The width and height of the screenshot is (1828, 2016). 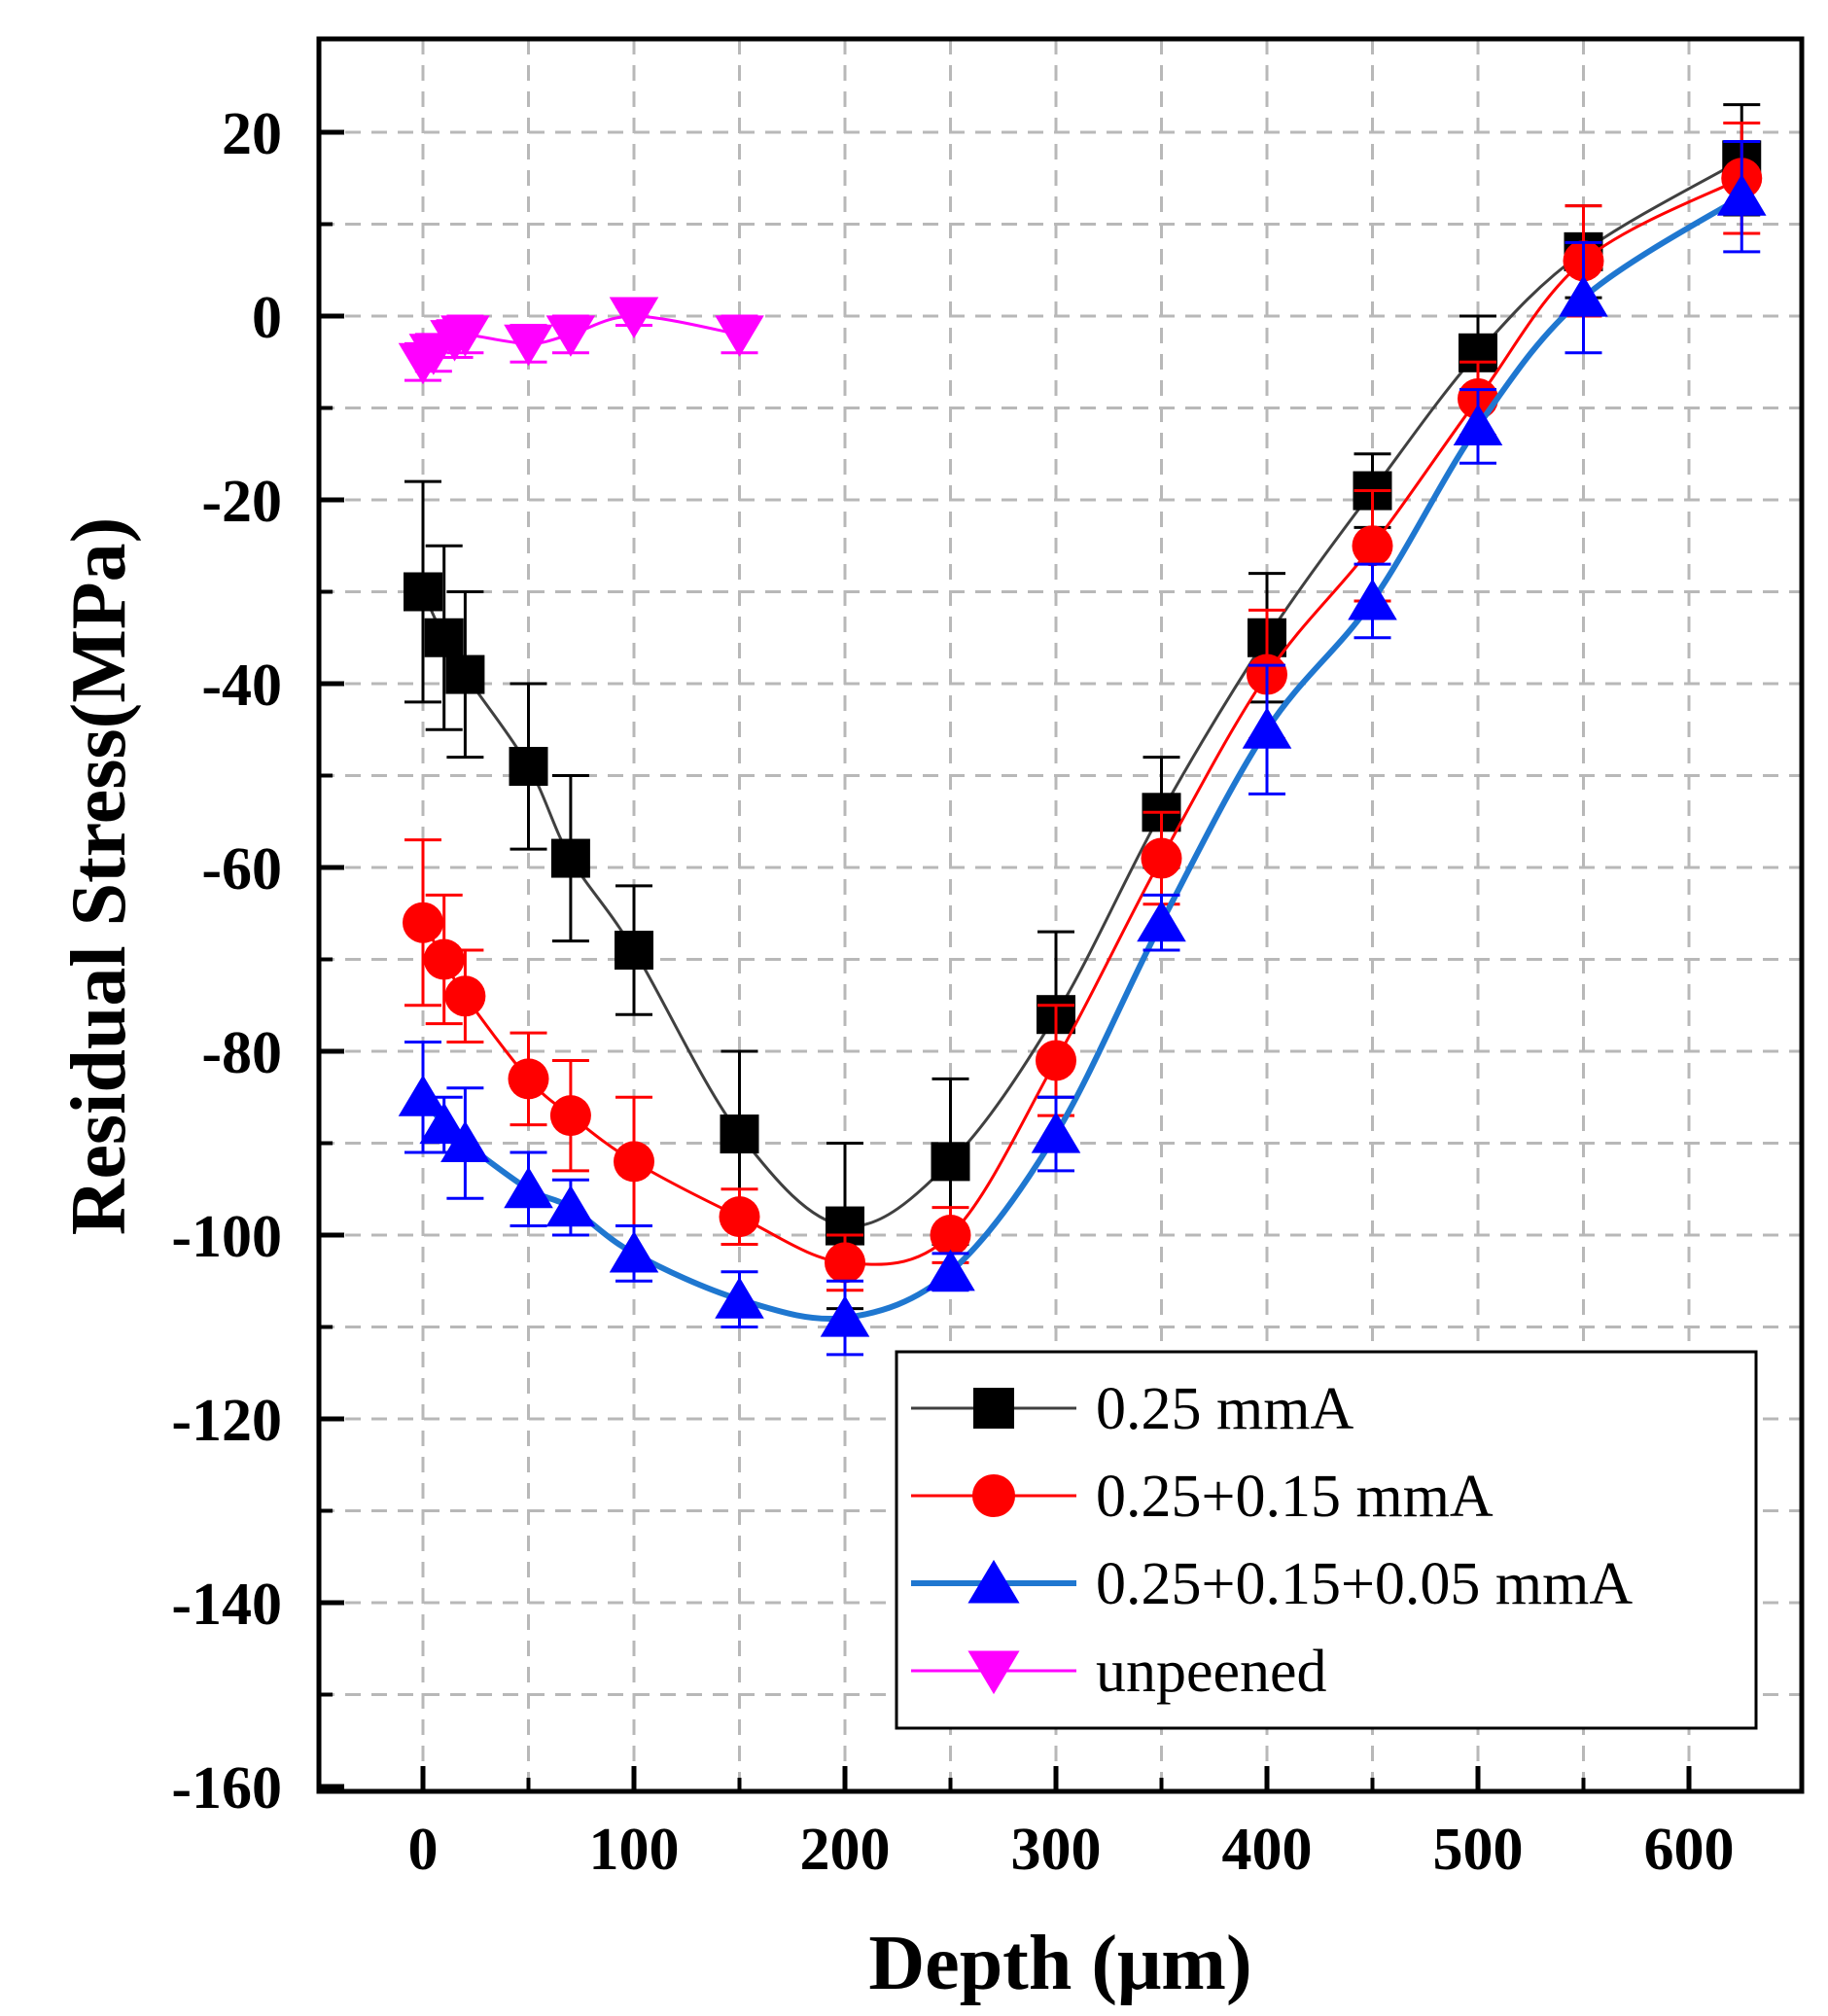 What do you see at coordinates (1224, 1409) in the screenshot?
I see `legend-label: 0.25 mmA` at bounding box center [1224, 1409].